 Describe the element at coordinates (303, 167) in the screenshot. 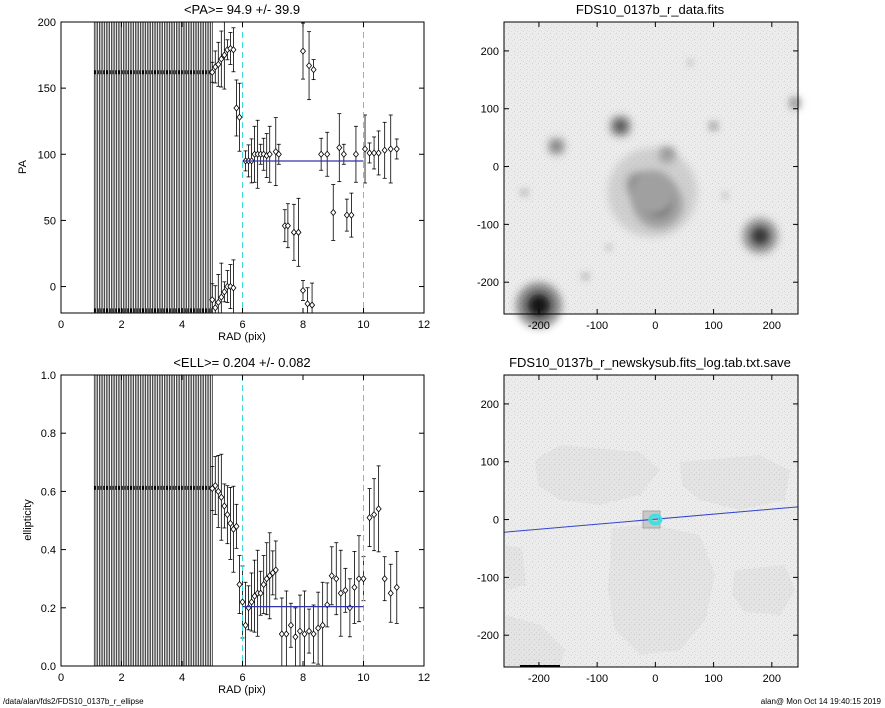

I see `pa-reference-lines` at that location.